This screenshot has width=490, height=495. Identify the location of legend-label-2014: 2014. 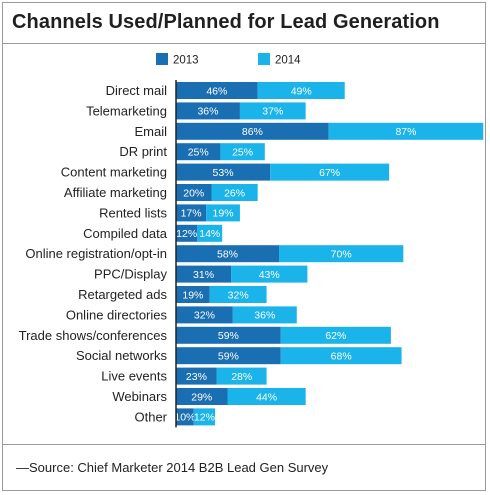
(288, 61).